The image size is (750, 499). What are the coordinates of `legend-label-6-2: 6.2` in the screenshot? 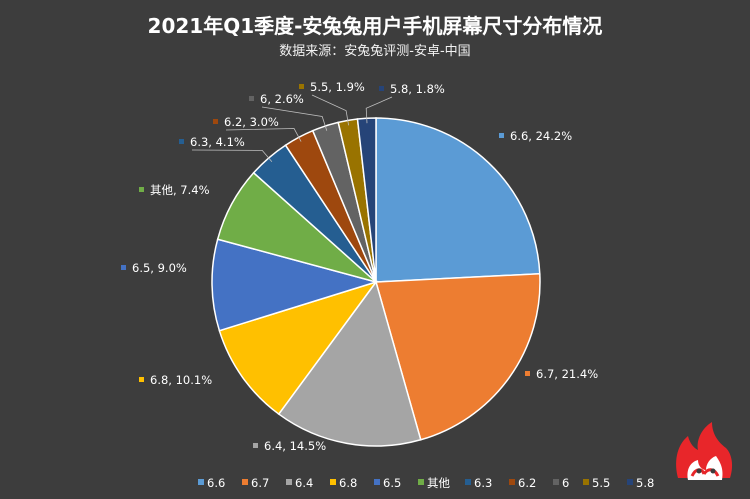 It's located at (527, 483).